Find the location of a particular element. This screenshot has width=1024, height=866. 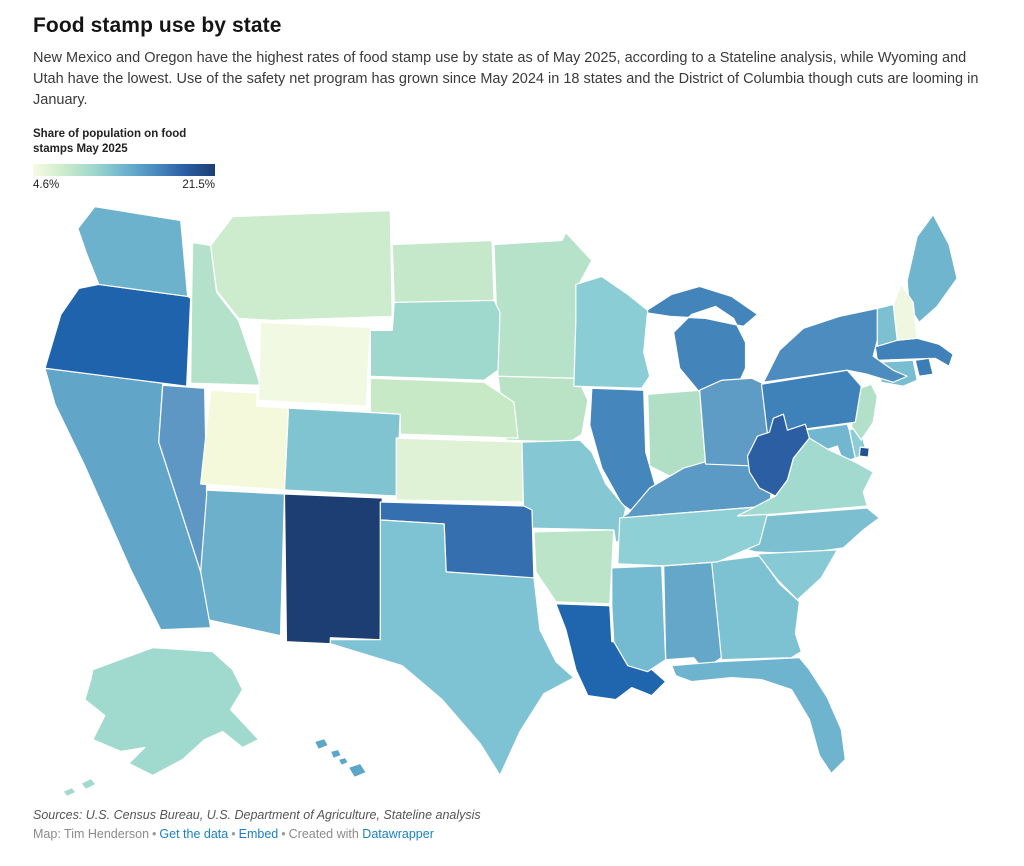

state-UT: Utah: 4.7% is located at coordinates (245, 440).